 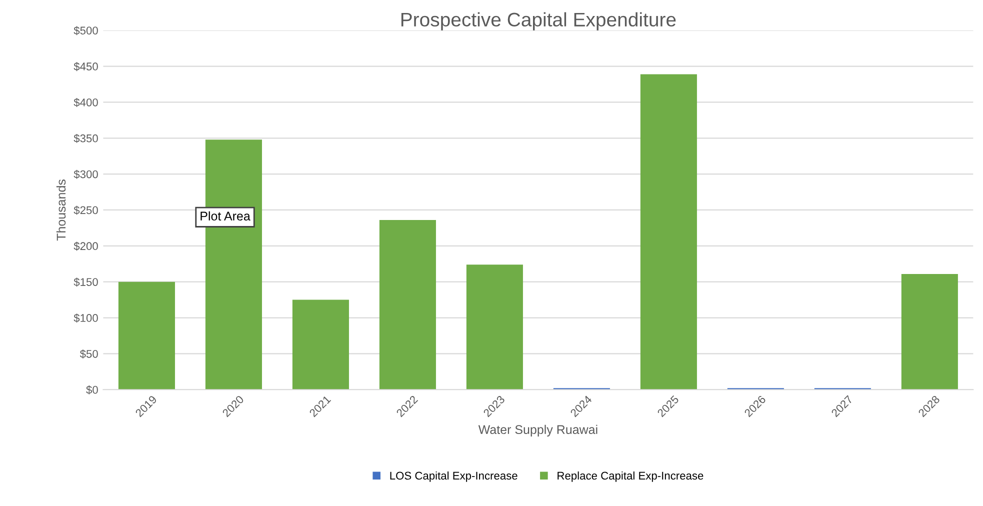 What do you see at coordinates (86, 318) in the screenshot?
I see `y-tick-label: $100` at bounding box center [86, 318].